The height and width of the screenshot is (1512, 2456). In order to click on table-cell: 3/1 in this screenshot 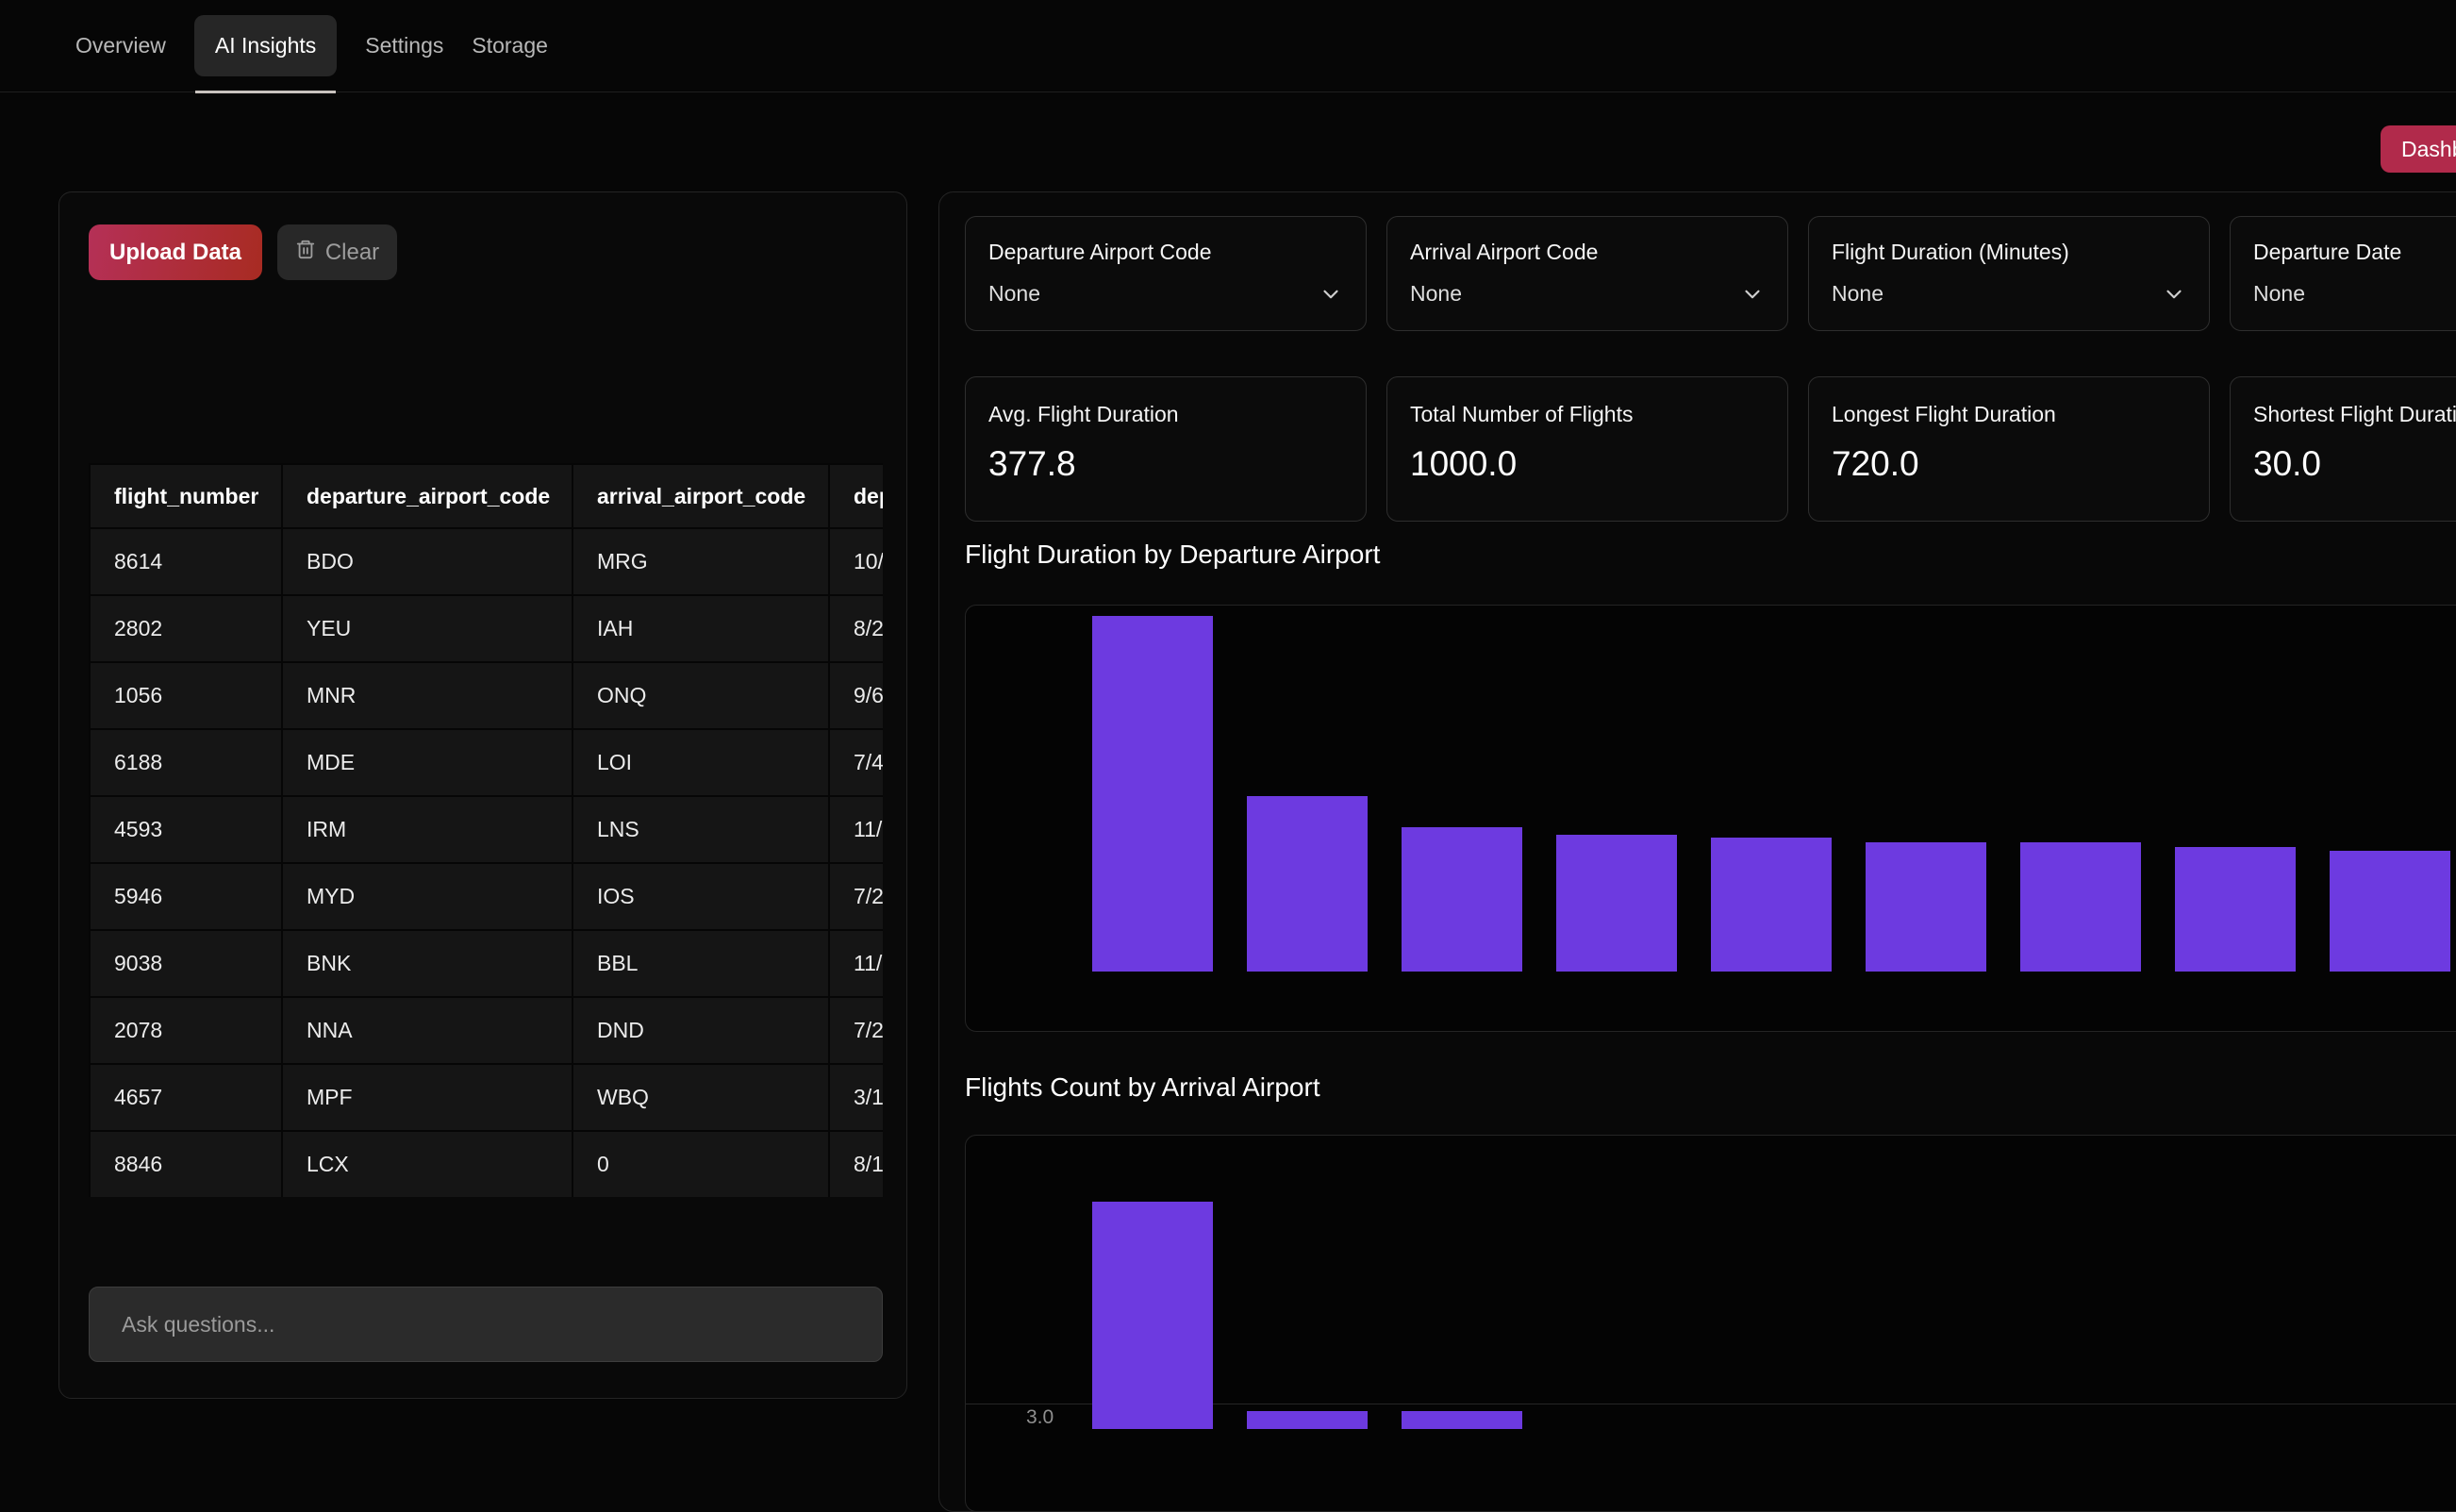, I will do `click(855, 1097)`.